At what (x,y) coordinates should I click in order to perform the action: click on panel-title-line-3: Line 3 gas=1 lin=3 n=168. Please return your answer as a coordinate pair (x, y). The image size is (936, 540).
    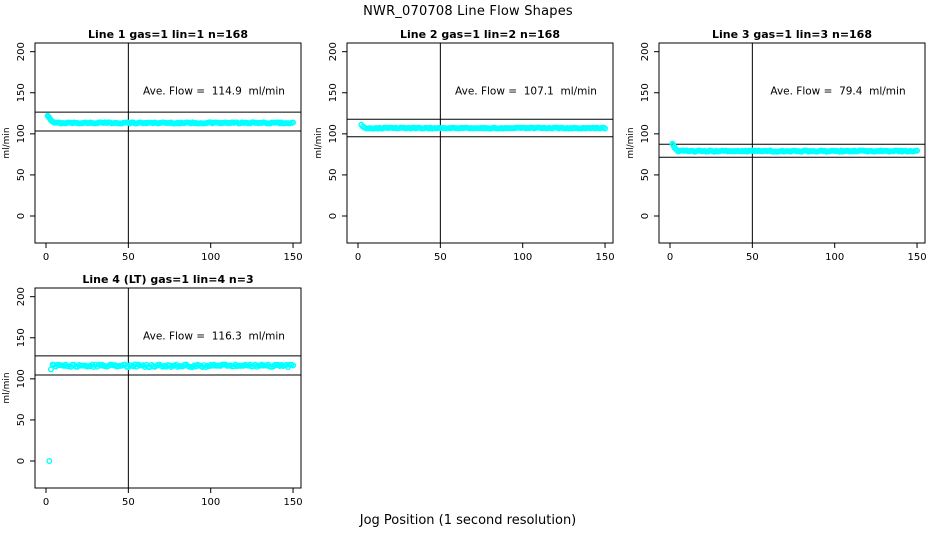
    Looking at the image, I should click on (791, 34).